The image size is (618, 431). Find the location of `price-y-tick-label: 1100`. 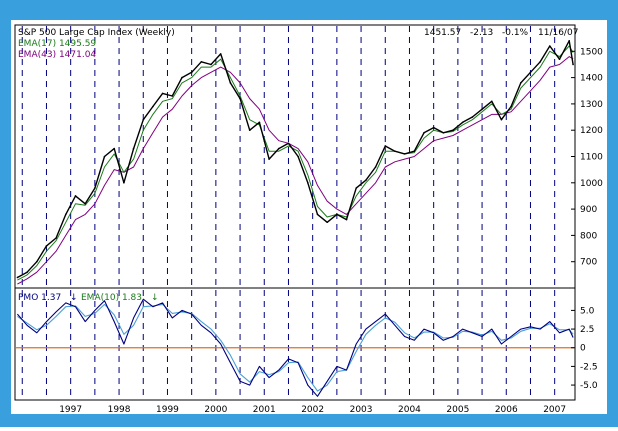

price-y-tick-label: 1100 is located at coordinates (591, 158).